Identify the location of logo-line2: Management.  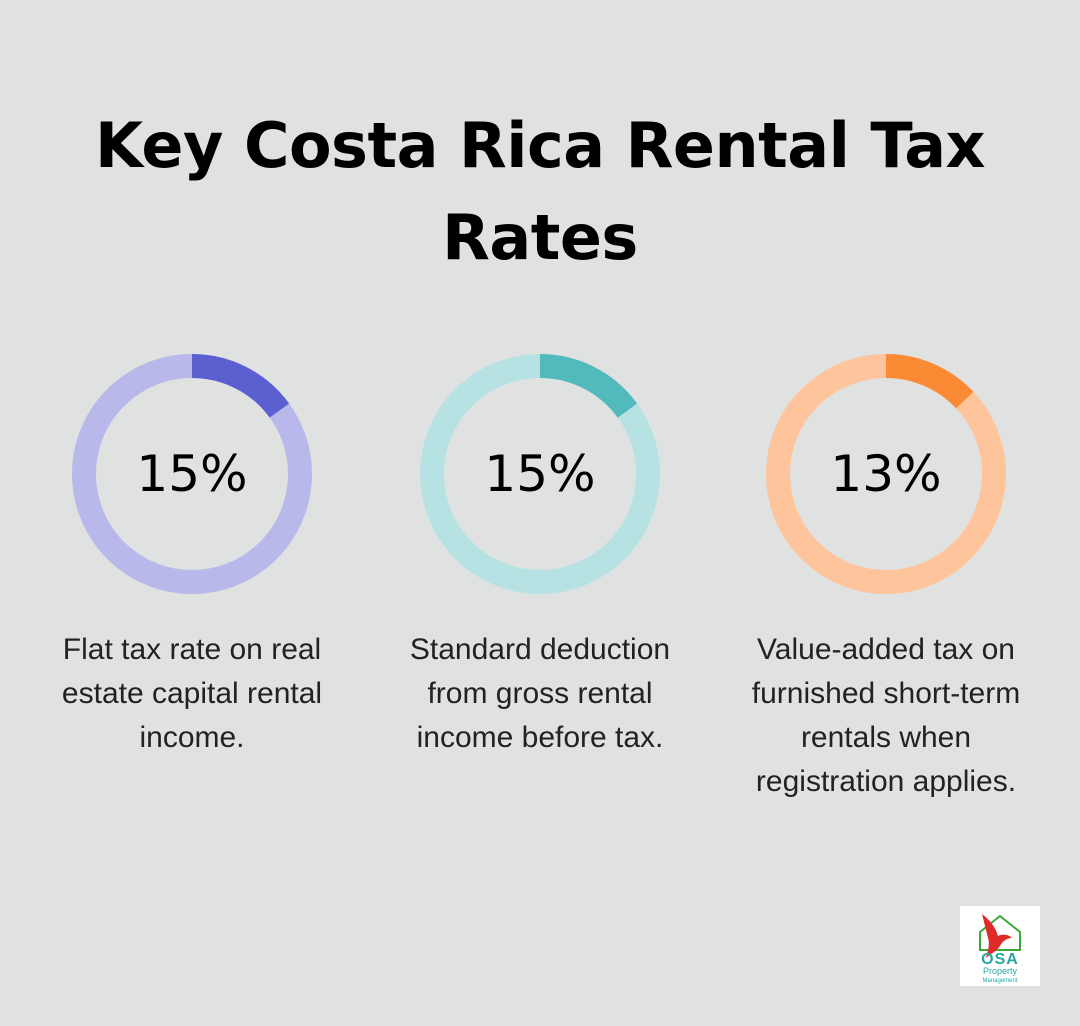
(999, 981).